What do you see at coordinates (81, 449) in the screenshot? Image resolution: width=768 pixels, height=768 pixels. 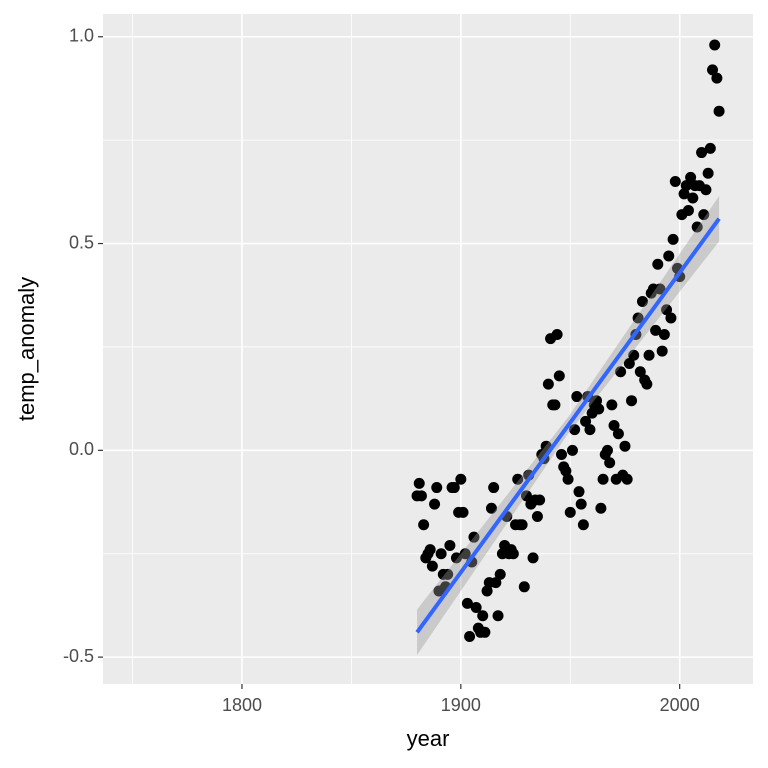 I see `y-tick-label: 0.0` at bounding box center [81, 449].